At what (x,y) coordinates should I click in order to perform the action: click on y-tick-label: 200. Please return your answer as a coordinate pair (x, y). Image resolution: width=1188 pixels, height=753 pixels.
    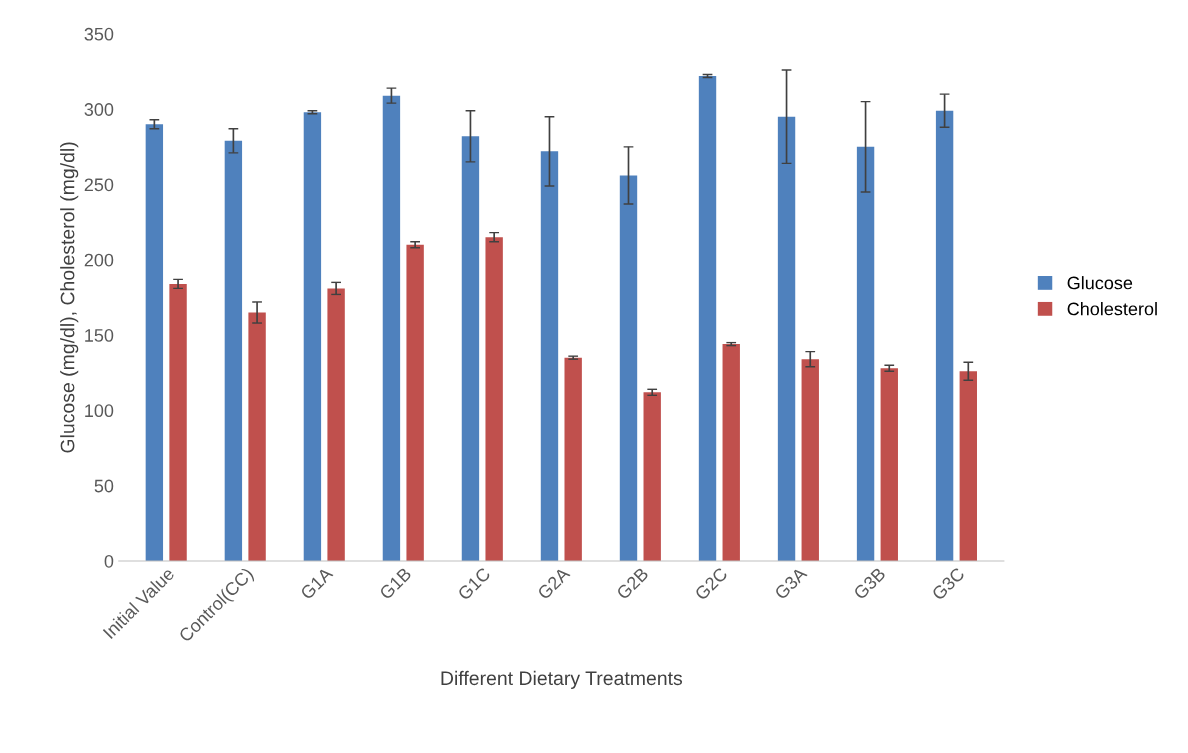
    Looking at the image, I should click on (99, 260).